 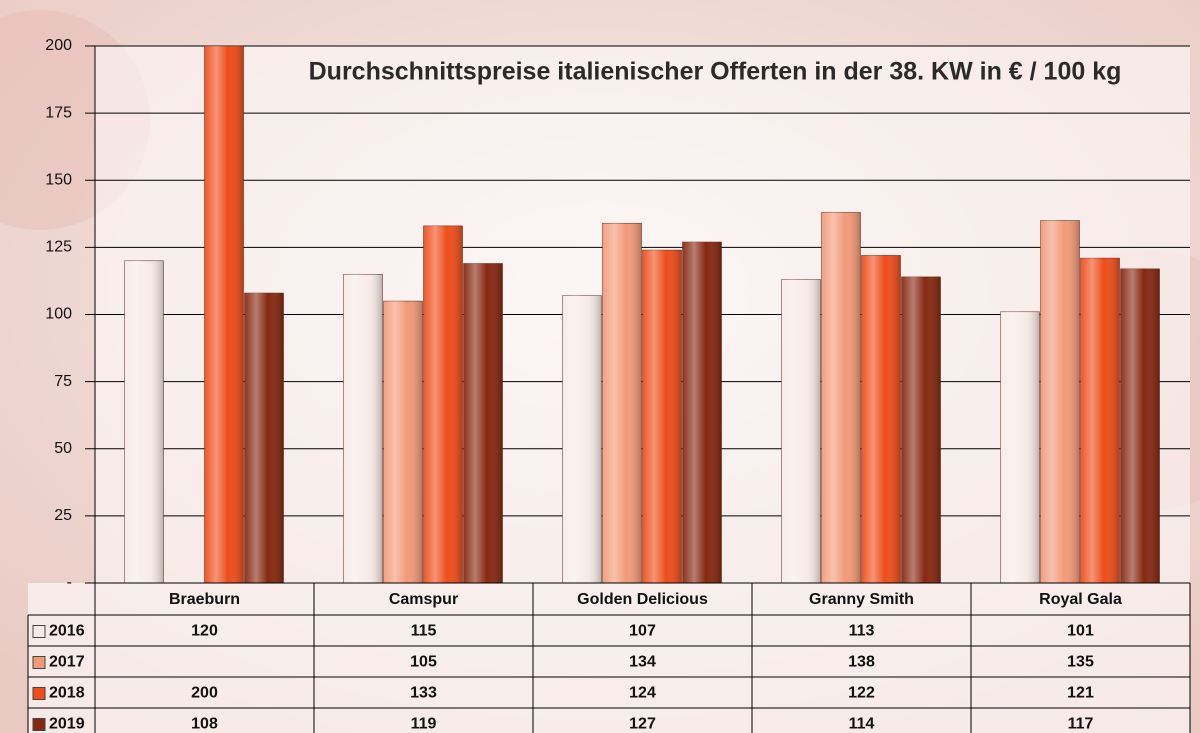 I want to click on table-value: 124, so click(x=642, y=693).